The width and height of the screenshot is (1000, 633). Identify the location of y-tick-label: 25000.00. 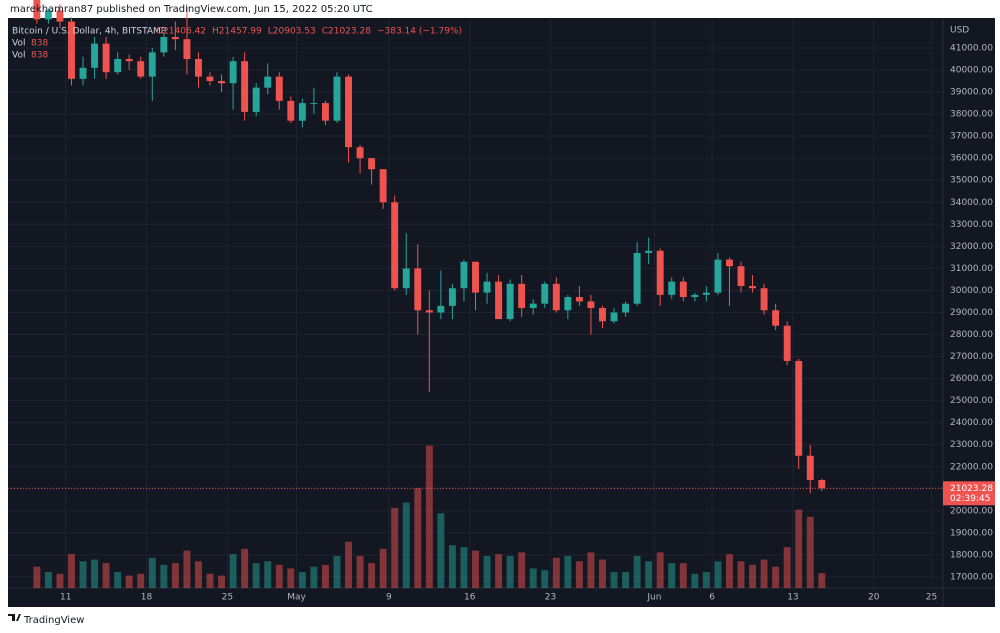
(971, 401).